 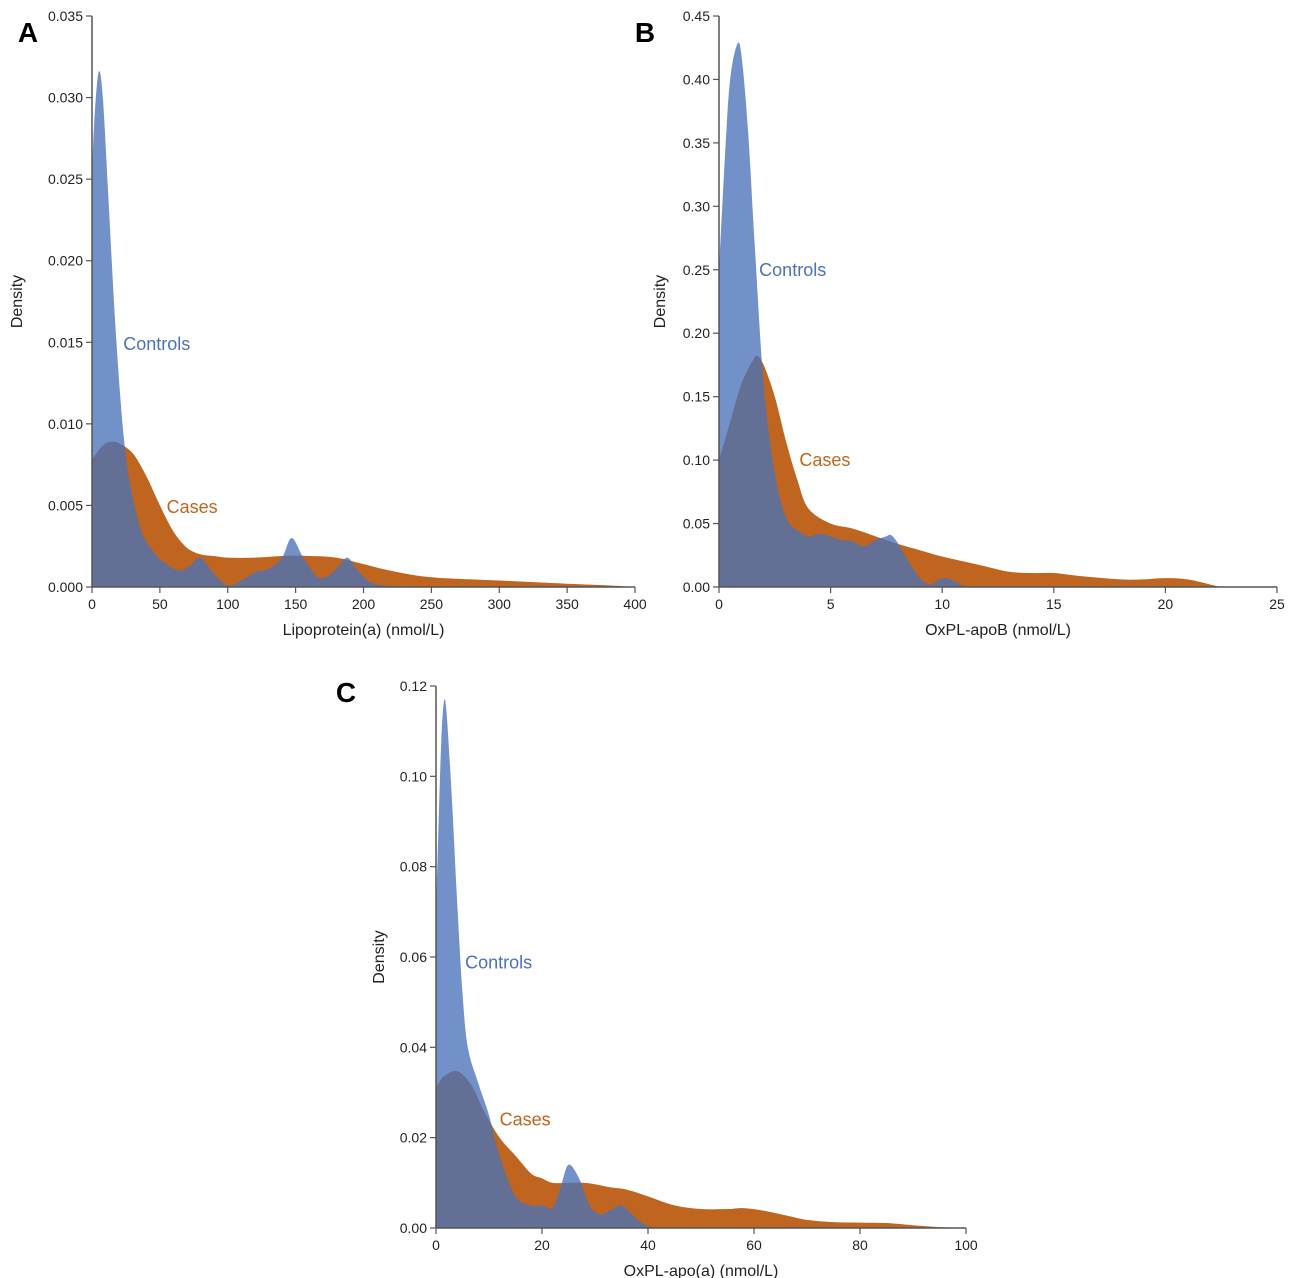 What do you see at coordinates (696, 460) in the screenshot?
I see `y-tick-label-b: 0.10` at bounding box center [696, 460].